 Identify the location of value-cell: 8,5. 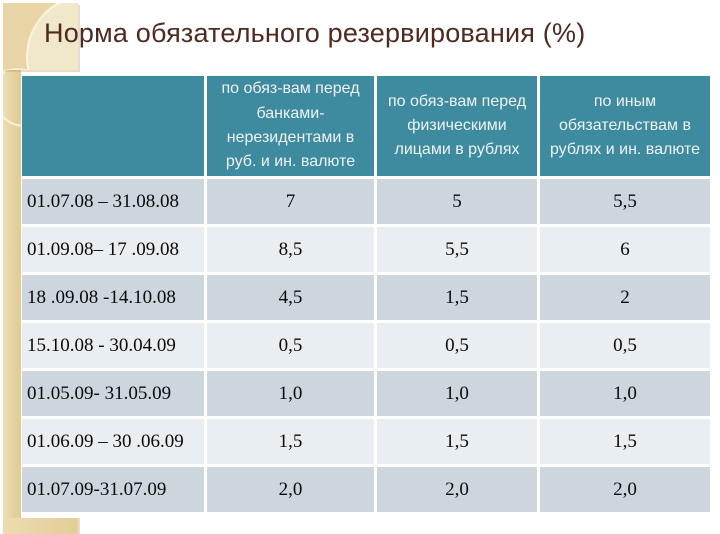
(290, 249).